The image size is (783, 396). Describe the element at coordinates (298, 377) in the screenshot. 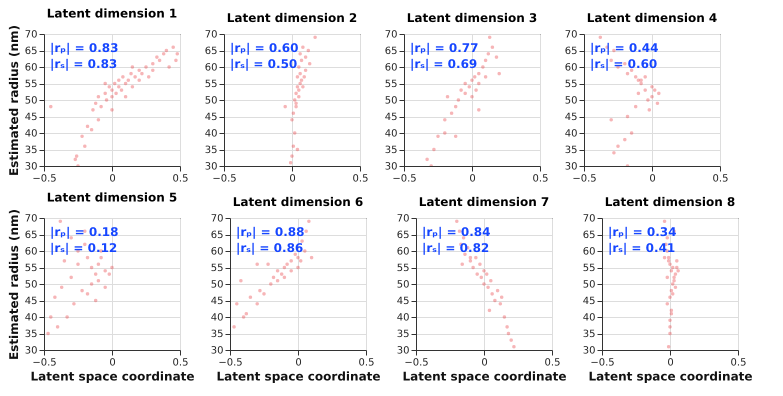

I see `x-axis-title: Latent space coordinate` at that location.